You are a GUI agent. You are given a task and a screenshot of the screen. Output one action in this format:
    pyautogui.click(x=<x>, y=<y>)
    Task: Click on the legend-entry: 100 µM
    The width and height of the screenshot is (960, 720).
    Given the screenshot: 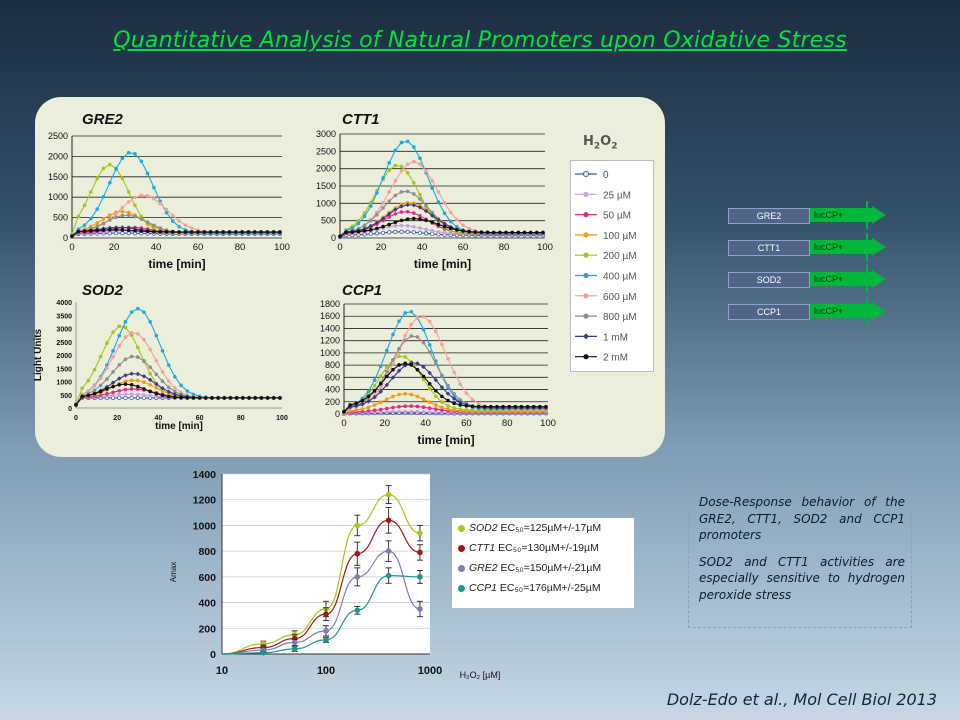 What is the action you would take?
    pyautogui.click(x=606, y=236)
    